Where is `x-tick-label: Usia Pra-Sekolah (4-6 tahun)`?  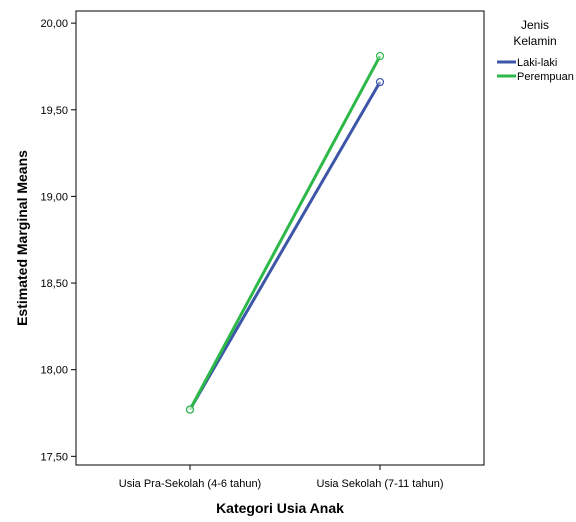
x-tick-label: Usia Pra-Sekolah (4-6 tahun) is located at coordinates (190, 484).